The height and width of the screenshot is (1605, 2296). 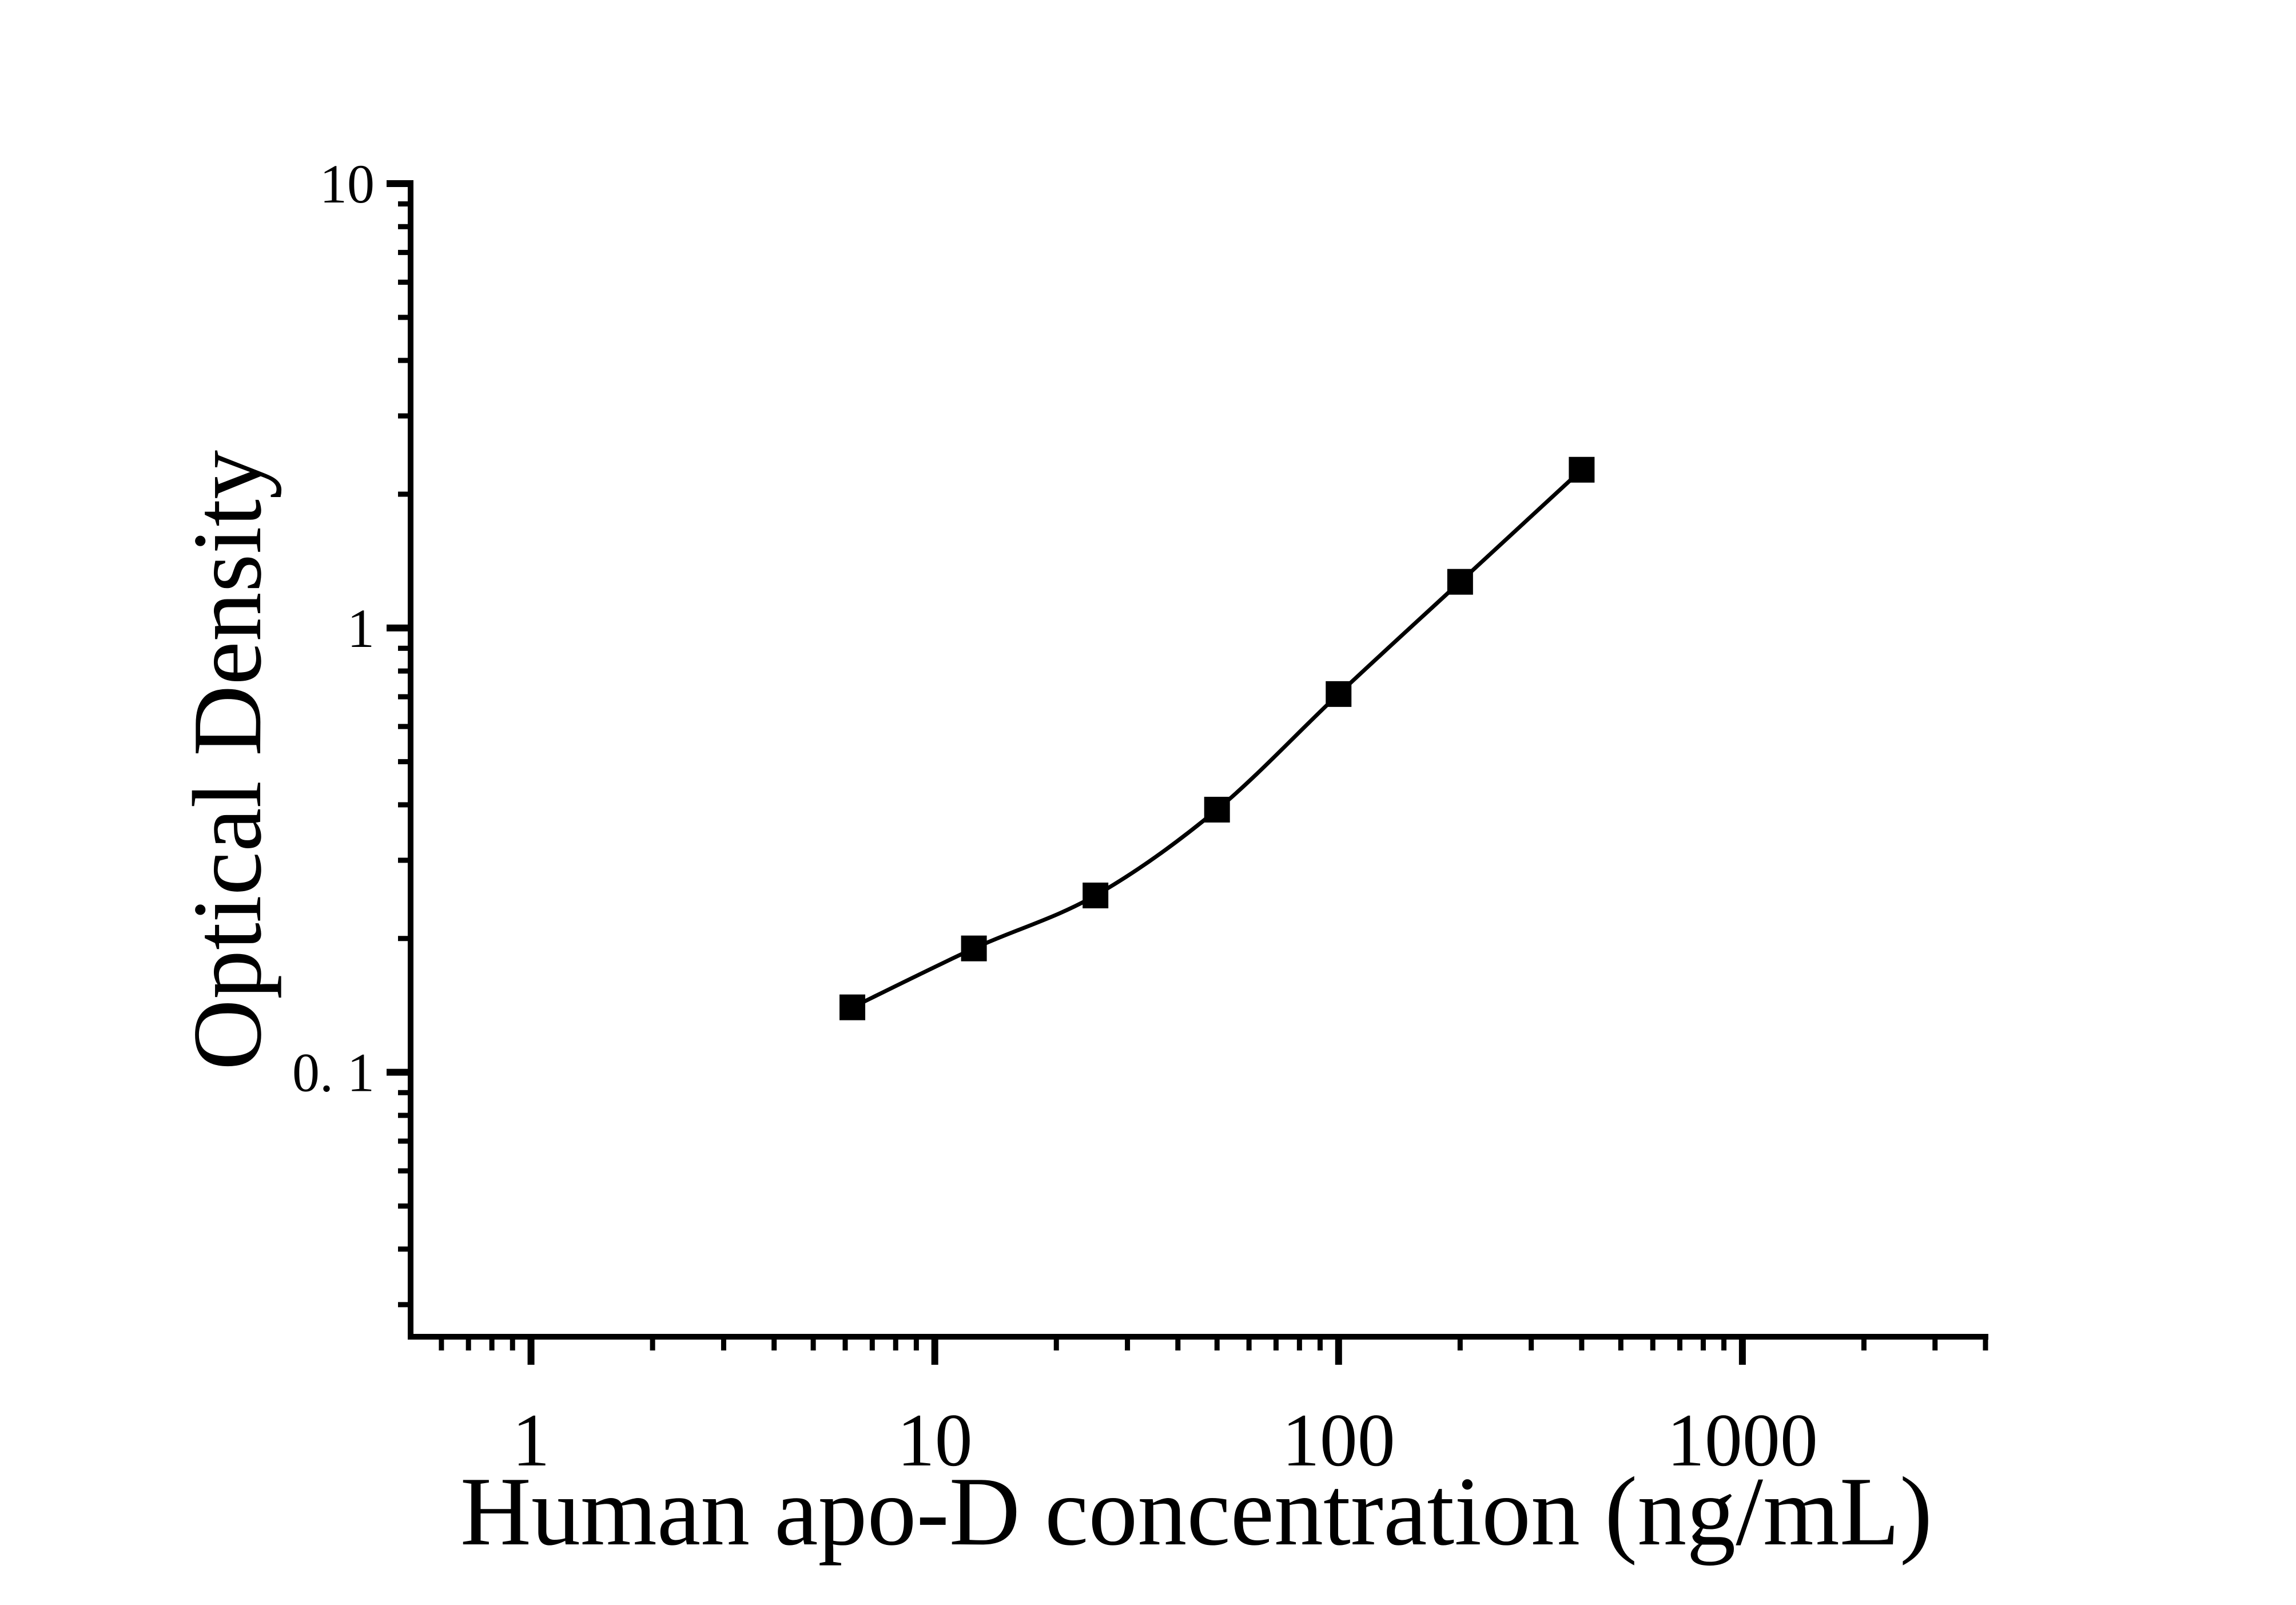 I want to click on x-tick-label: 10, so click(x=935, y=1440).